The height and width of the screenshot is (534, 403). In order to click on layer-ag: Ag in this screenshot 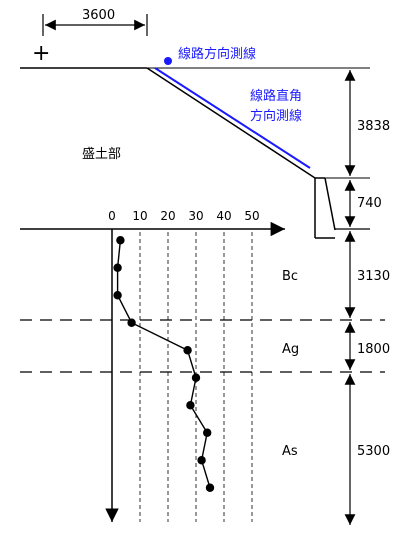, I will do `click(290, 349)`.